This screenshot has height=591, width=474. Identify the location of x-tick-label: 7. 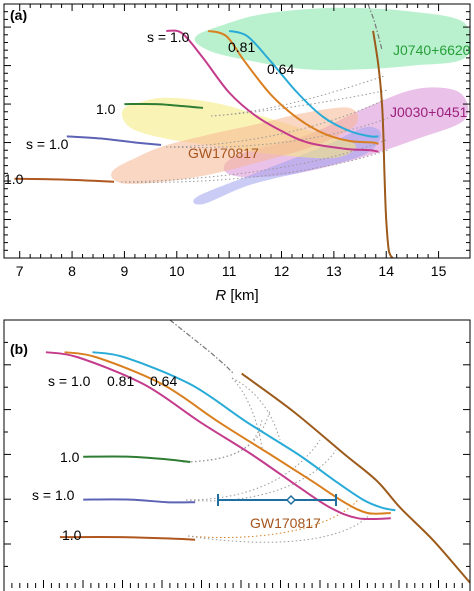
(20, 271).